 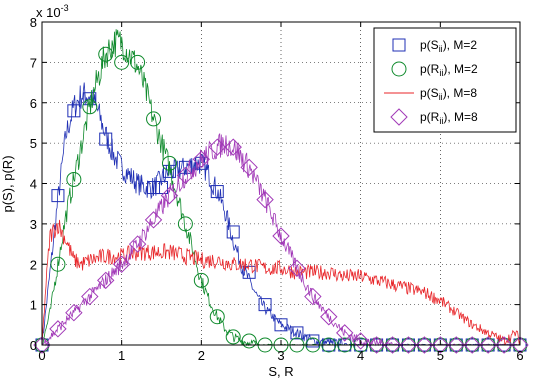 I want to click on x-tick-label: 5, so click(x=440, y=355).